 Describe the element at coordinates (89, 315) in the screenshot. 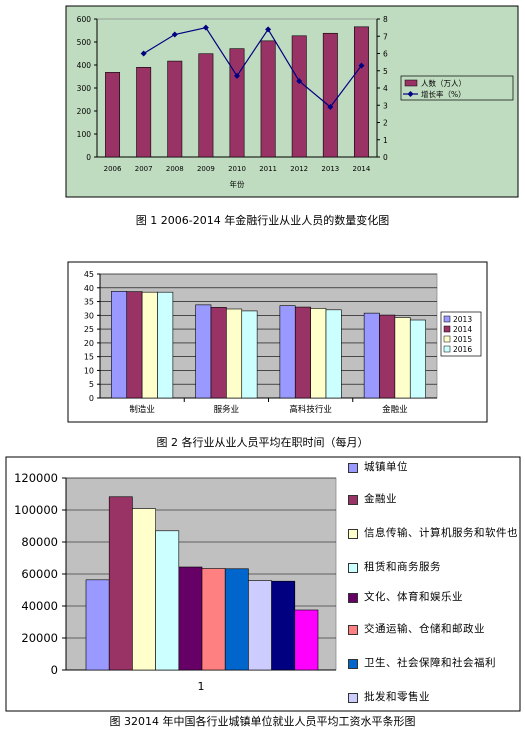

I see `chart2-y-tick-label: 30` at that location.